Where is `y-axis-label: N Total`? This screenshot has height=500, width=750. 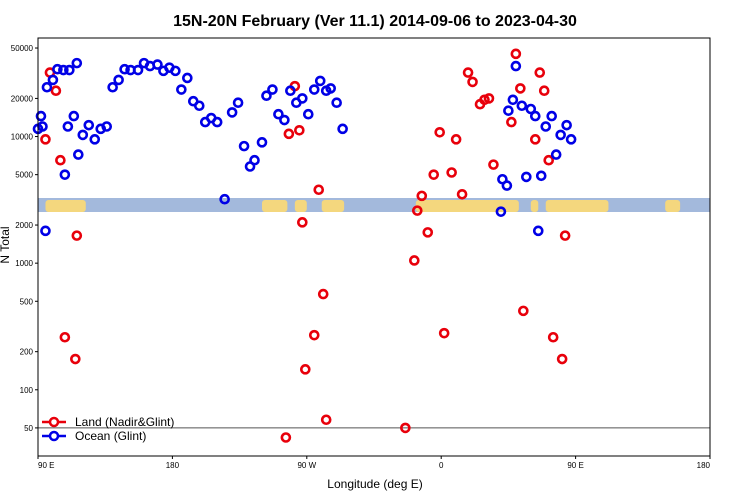
y-axis-label: N Total is located at coordinates (6, 244).